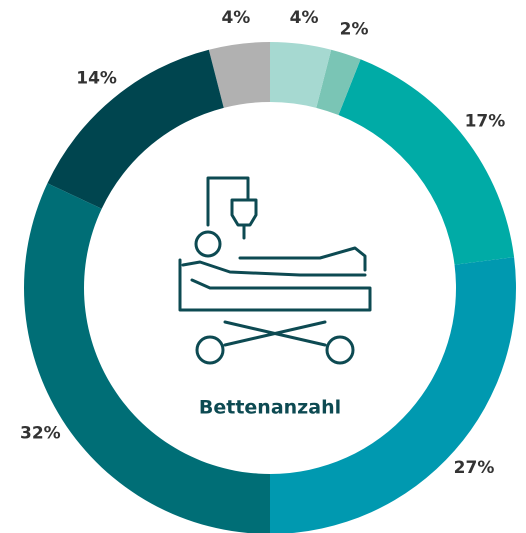 The height and width of the screenshot is (533, 526). Describe the element at coordinates (275, 270) in the screenshot. I see `bed-icon` at that location.